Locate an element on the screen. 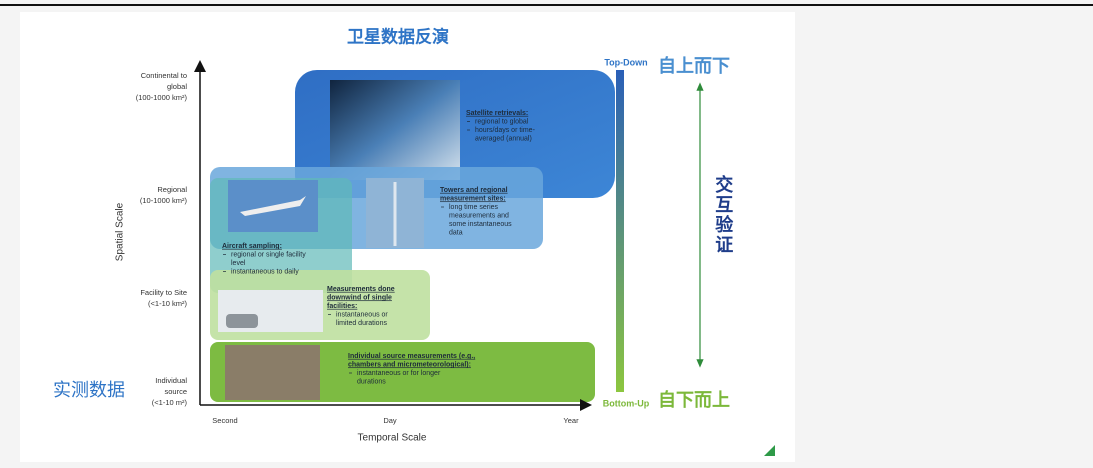 The image size is (1093, 468). box-heading: facilities: is located at coordinates (342, 306).